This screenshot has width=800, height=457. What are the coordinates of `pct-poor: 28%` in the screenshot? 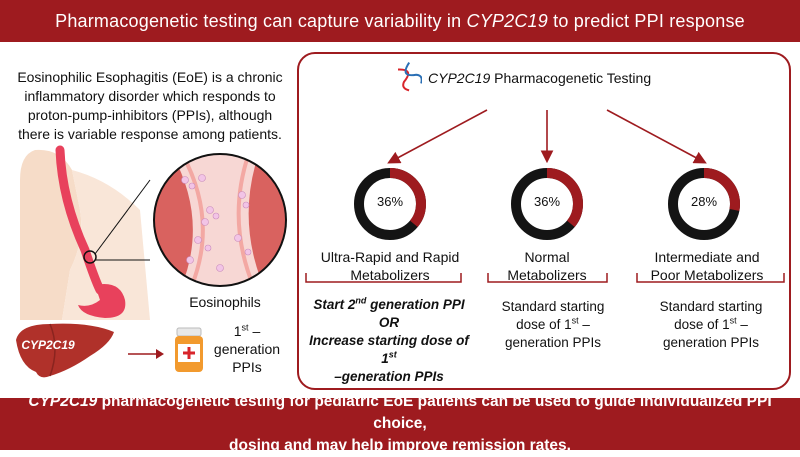 It's located at (704, 201).